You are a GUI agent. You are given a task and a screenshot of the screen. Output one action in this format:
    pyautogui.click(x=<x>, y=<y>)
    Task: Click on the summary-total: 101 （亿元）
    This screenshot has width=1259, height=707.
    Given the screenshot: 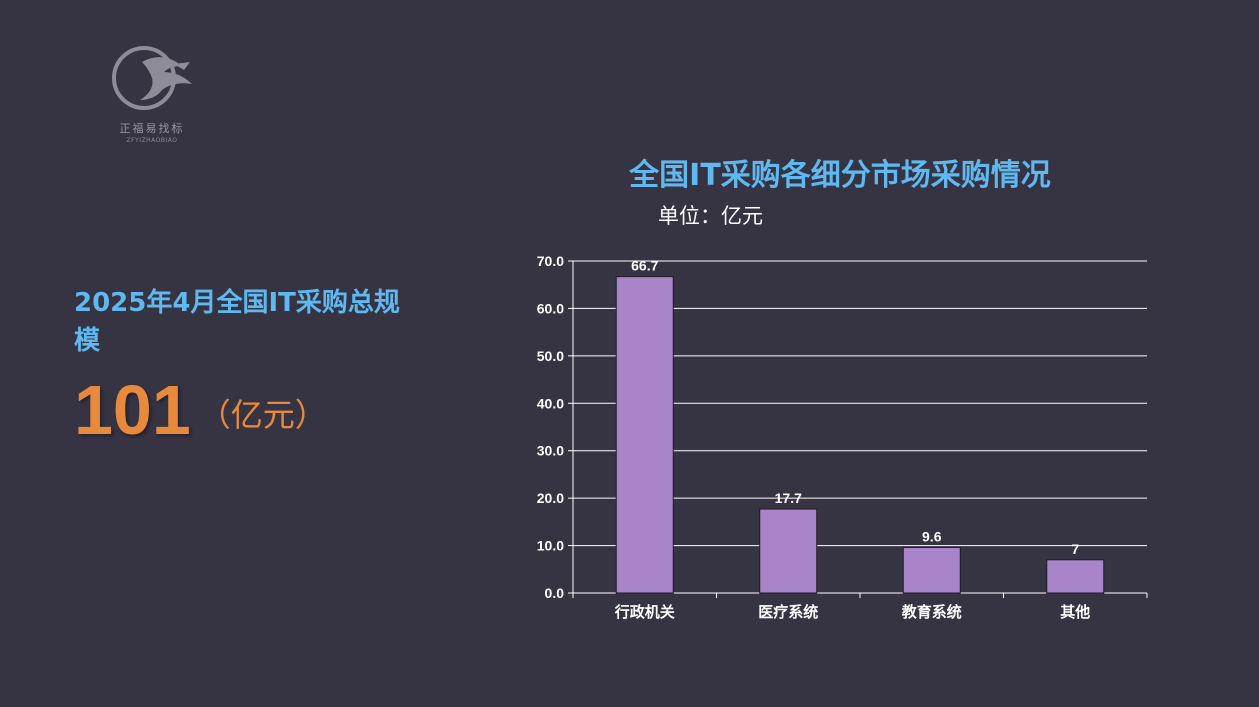 What is the action you would take?
    pyautogui.click(x=200, y=410)
    